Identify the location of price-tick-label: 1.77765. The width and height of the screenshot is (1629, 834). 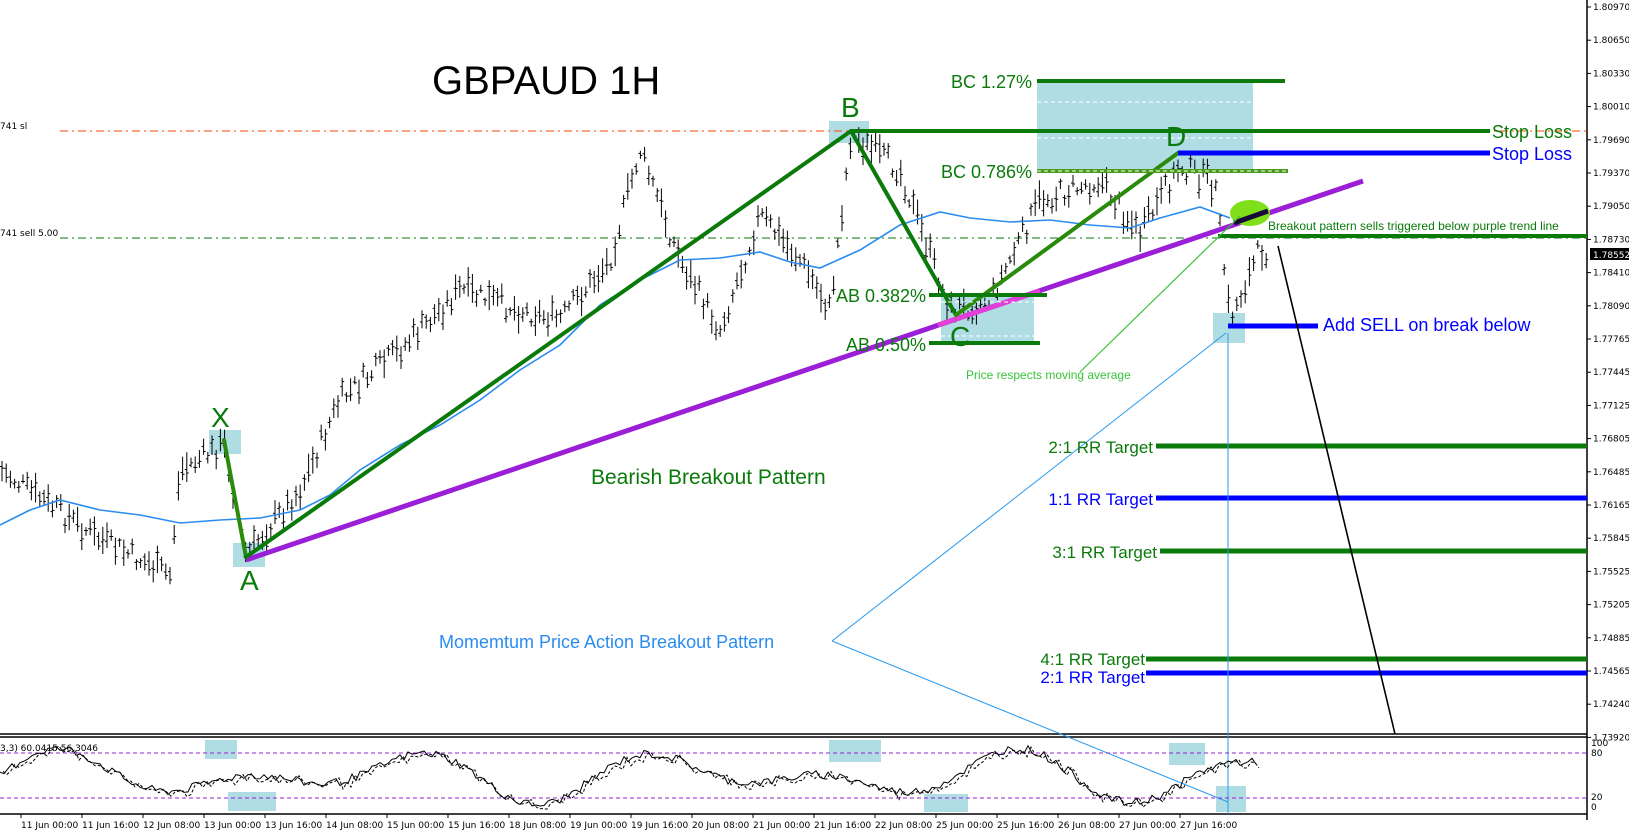
(1611, 340).